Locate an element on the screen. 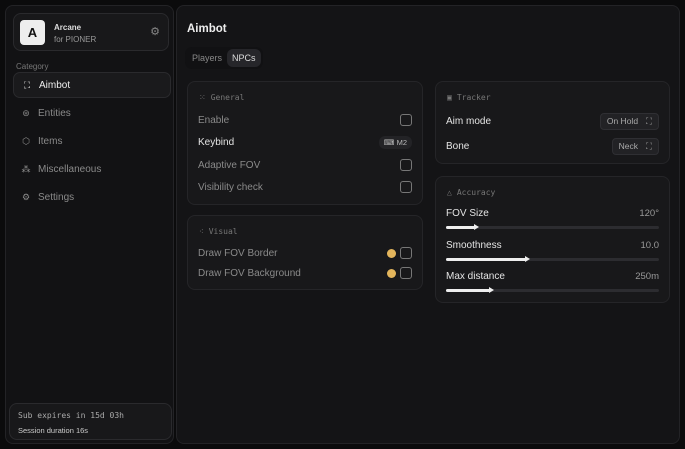  settings-gear-icon: ⚙ is located at coordinates (155, 32).